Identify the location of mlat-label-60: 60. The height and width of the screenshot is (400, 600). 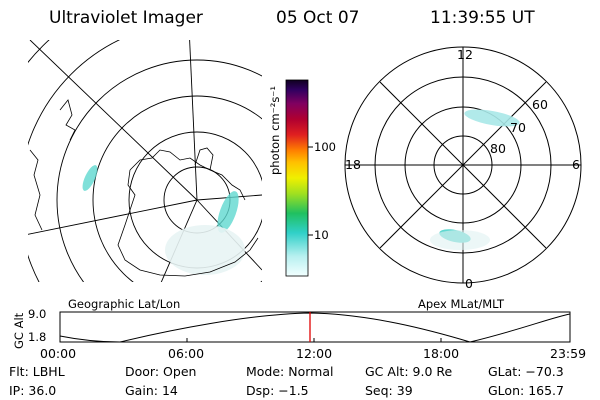
(540, 104).